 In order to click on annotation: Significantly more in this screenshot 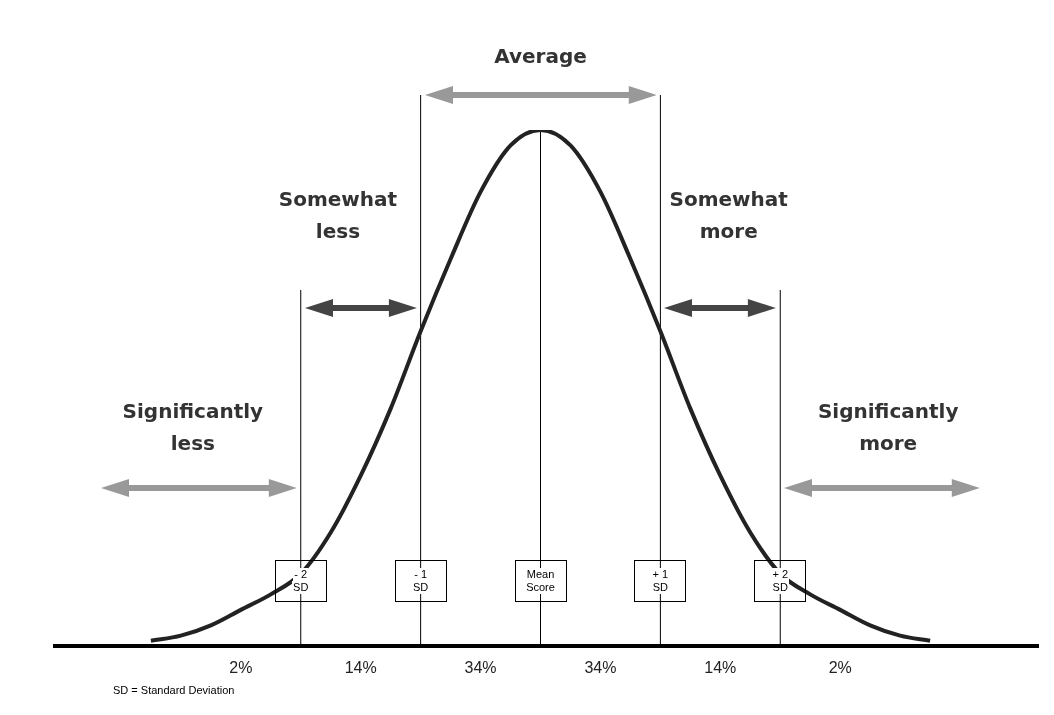, I will do `click(888, 427)`.